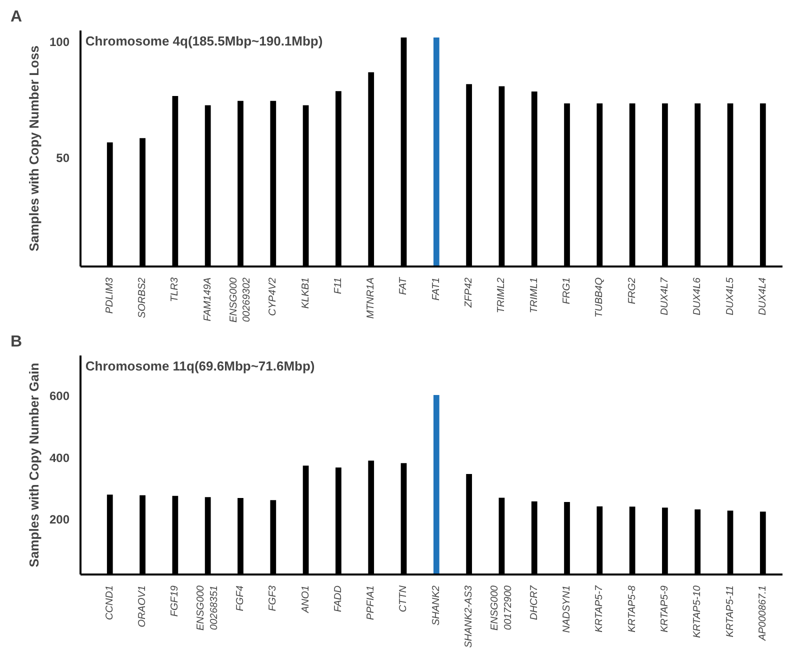 Image resolution: width=802 pixels, height=651 pixels. Describe the element at coordinates (600, 297) in the screenshot. I see `x-tick-label: TUBB4Q` at that location.